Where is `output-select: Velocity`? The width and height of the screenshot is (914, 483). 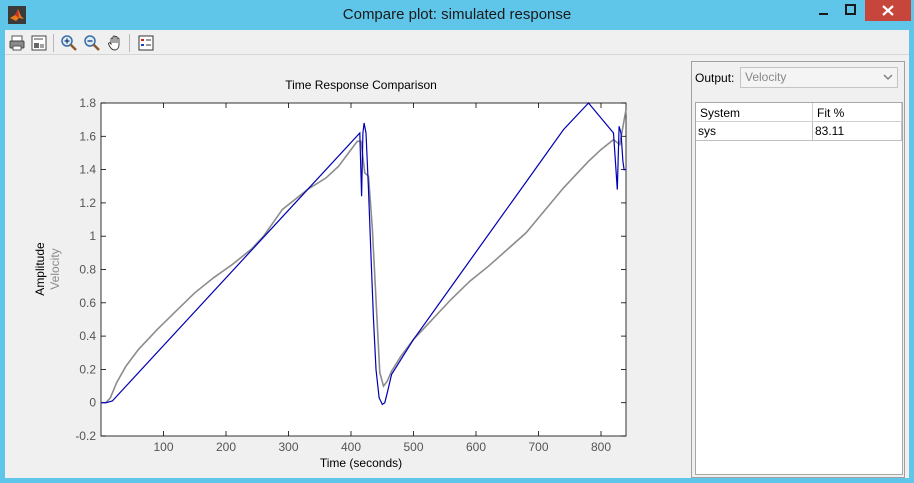 output-select: Velocity is located at coordinates (819, 77).